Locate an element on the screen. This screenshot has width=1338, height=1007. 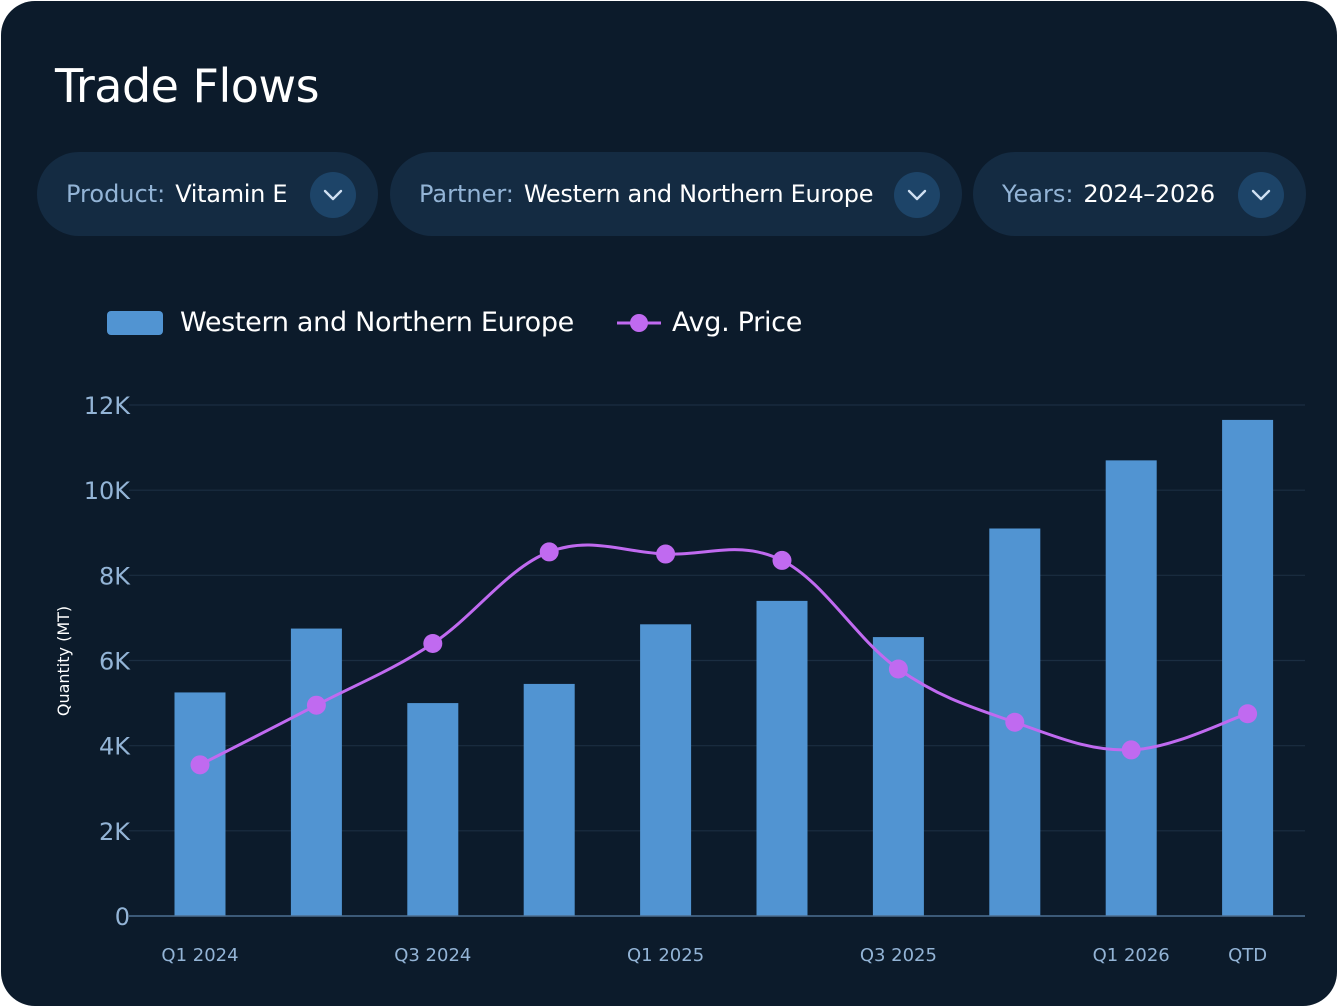
x-tick-label: Q1 2025 is located at coordinates (665, 955).